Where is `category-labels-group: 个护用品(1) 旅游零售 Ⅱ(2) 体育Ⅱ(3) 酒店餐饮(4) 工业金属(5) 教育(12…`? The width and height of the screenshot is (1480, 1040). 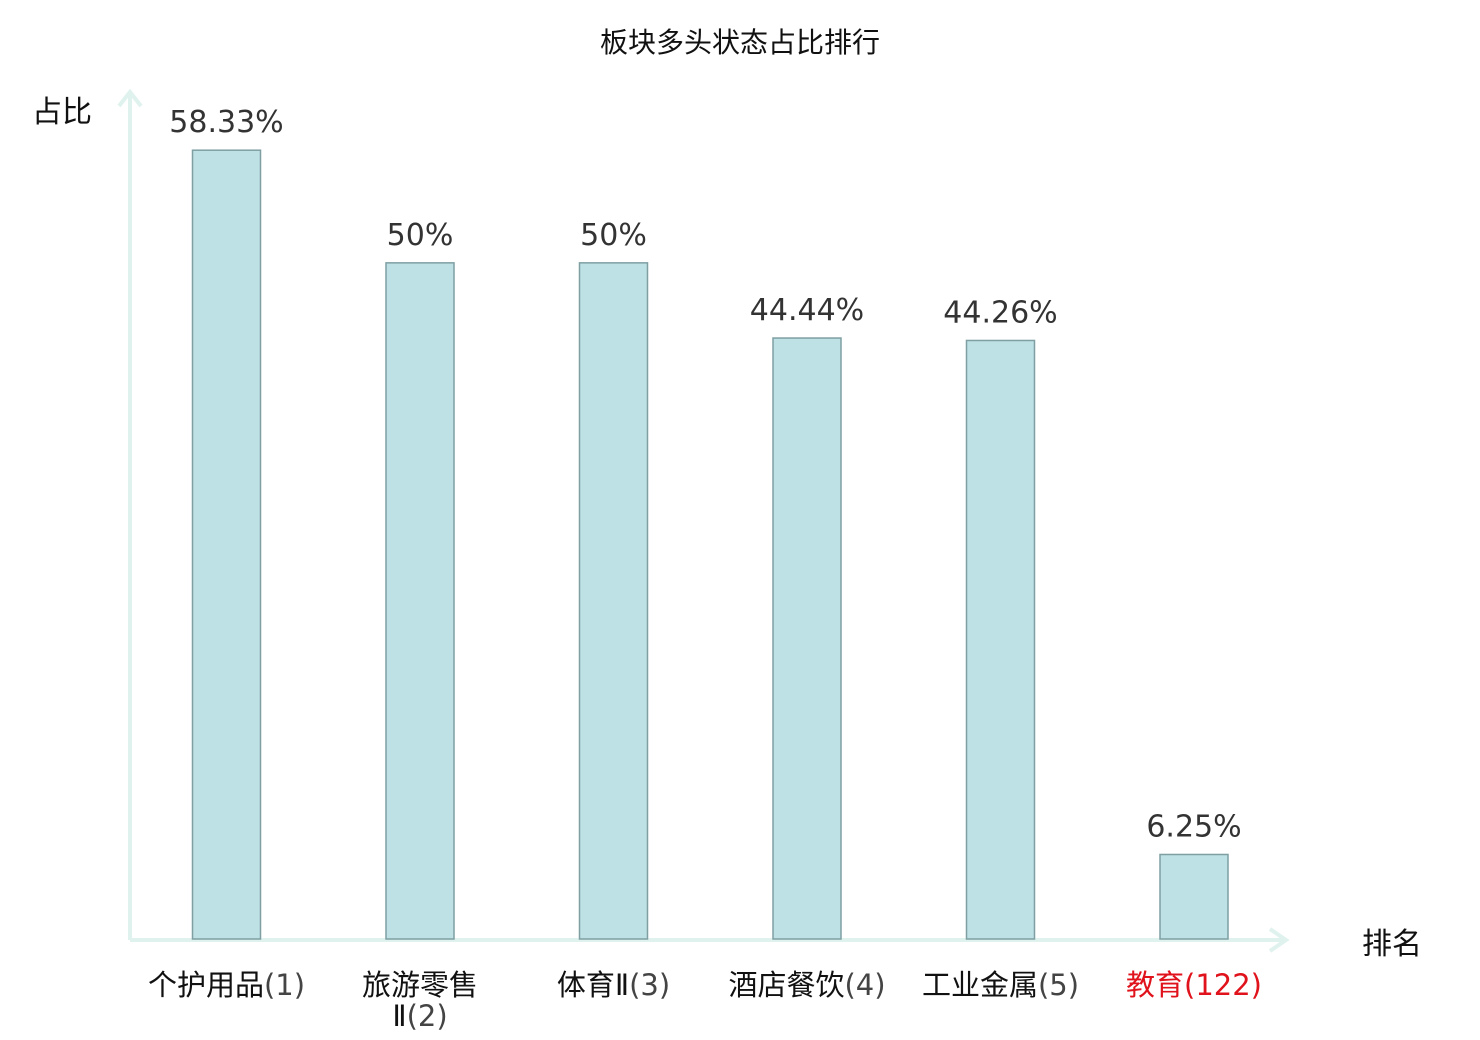
category-labels-group: 个护用品(1) 旅游零售 Ⅱ(2) 体育Ⅱ(3) 酒店餐饮(4) 工业金属(5) 教育(12… is located at coordinates (705, 1000).